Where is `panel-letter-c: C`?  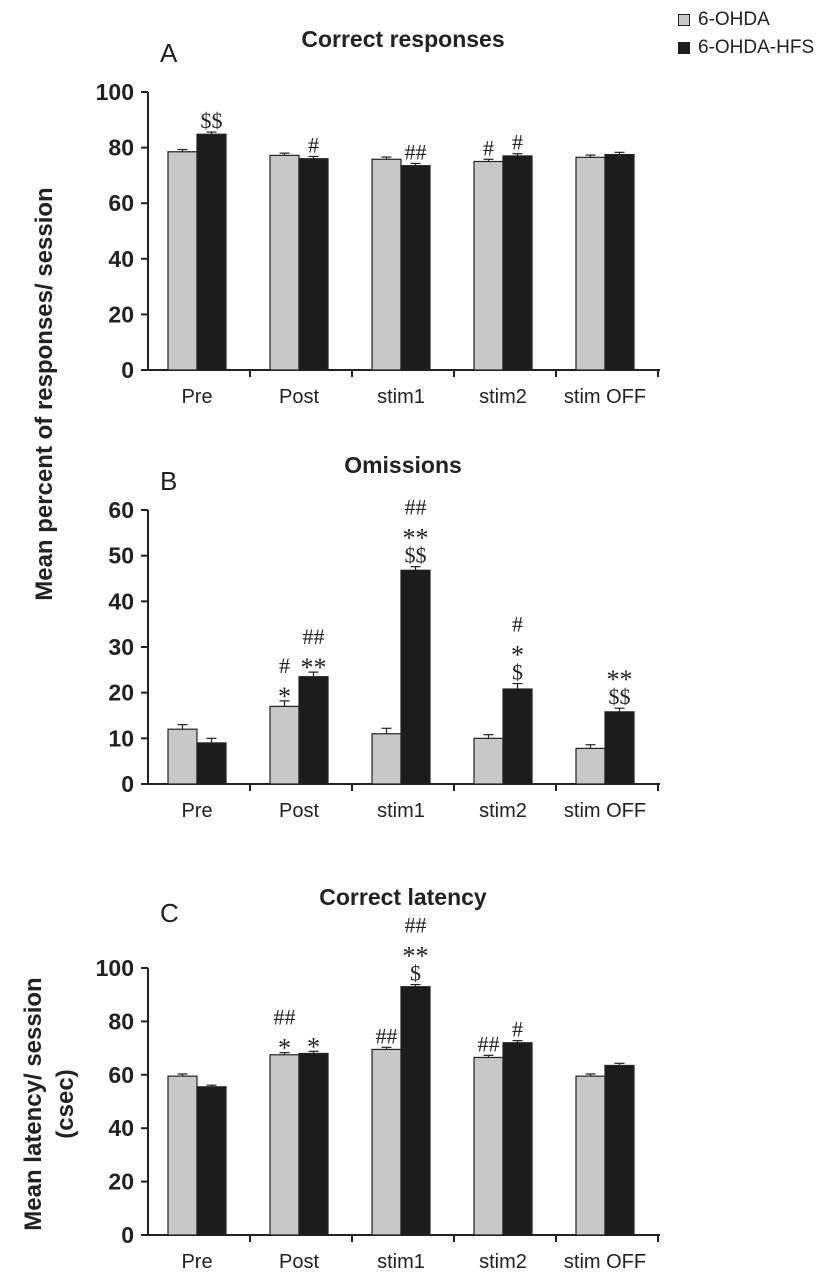
panel-letter-c: C is located at coordinates (169, 913).